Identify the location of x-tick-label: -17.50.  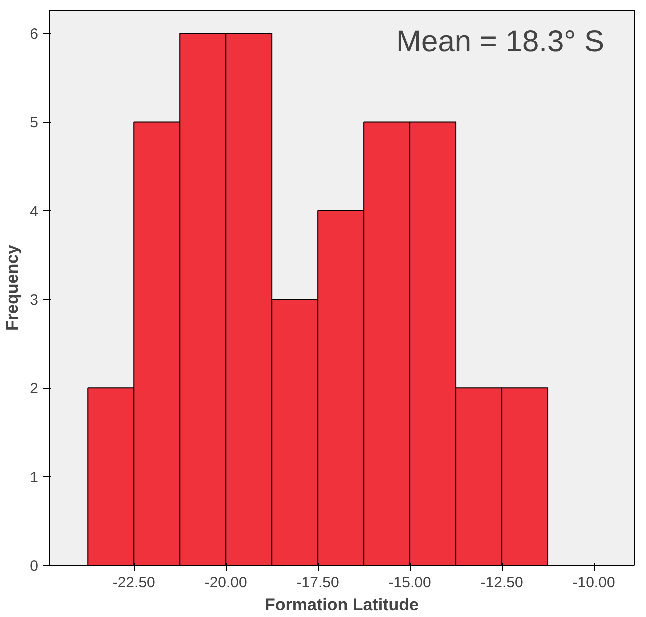
(318, 583).